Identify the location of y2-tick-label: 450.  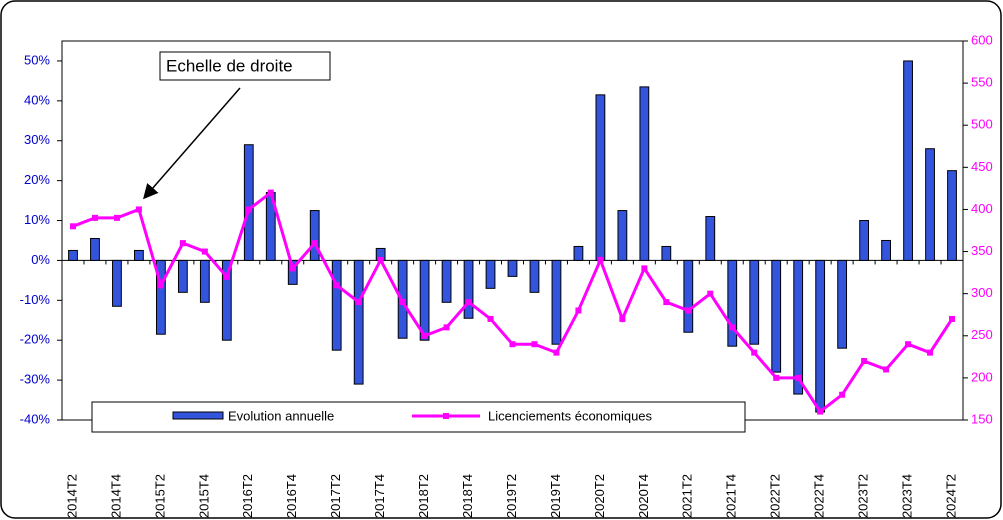
(982, 166).